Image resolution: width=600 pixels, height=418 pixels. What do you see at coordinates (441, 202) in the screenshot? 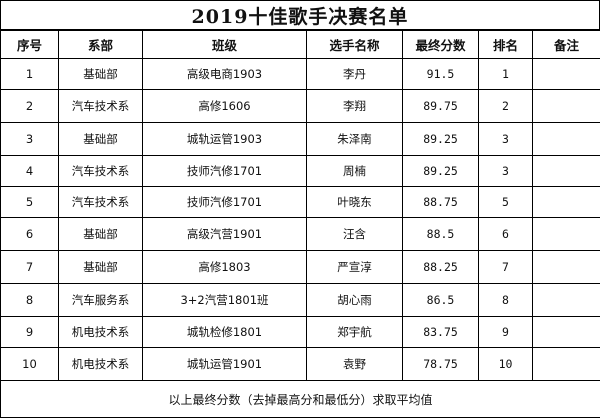
I see `final-score-cell: 88.75` at bounding box center [441, 202].